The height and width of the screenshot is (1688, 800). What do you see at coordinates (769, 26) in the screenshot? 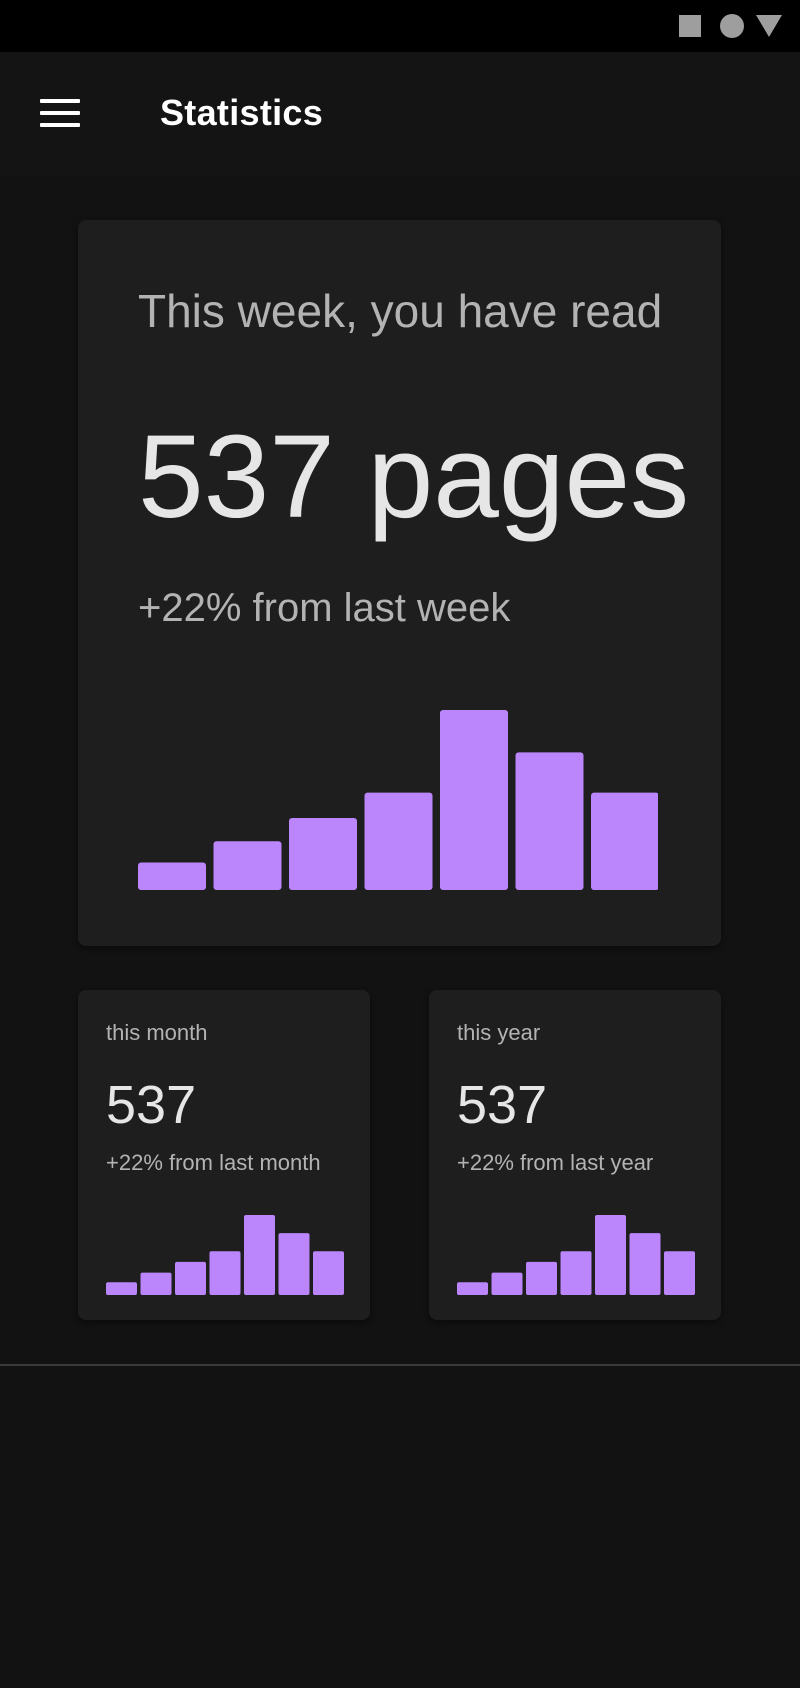
I see `signal-triangle-icon` at bounding box center [769, 26].